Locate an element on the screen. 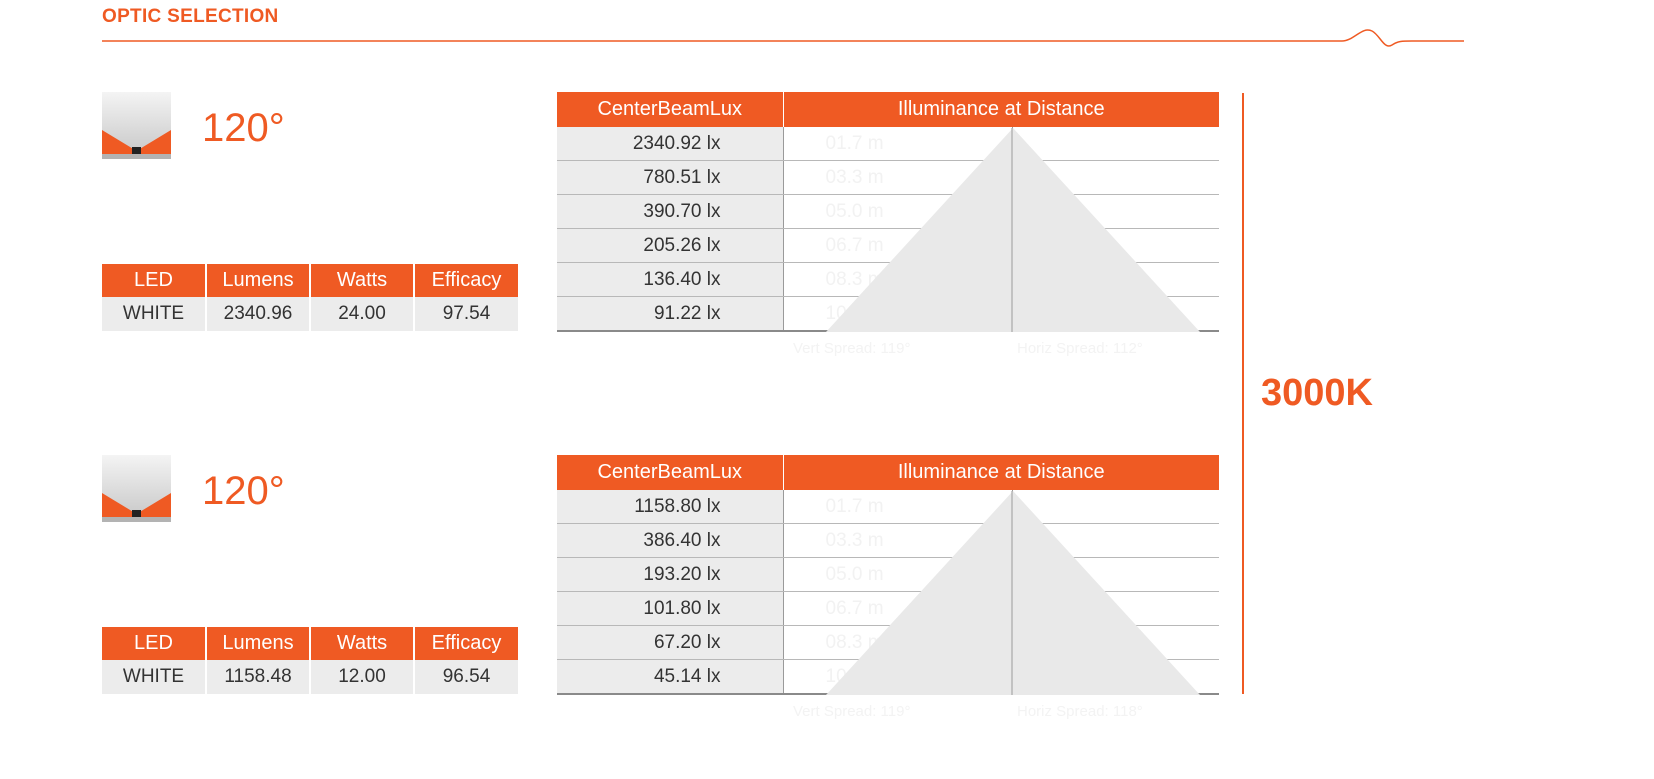 Image resolution: width=1654 pixels, height=779 pixels. table-row: 136.40 lx 08.3 m is located at coordinates (888, 279).